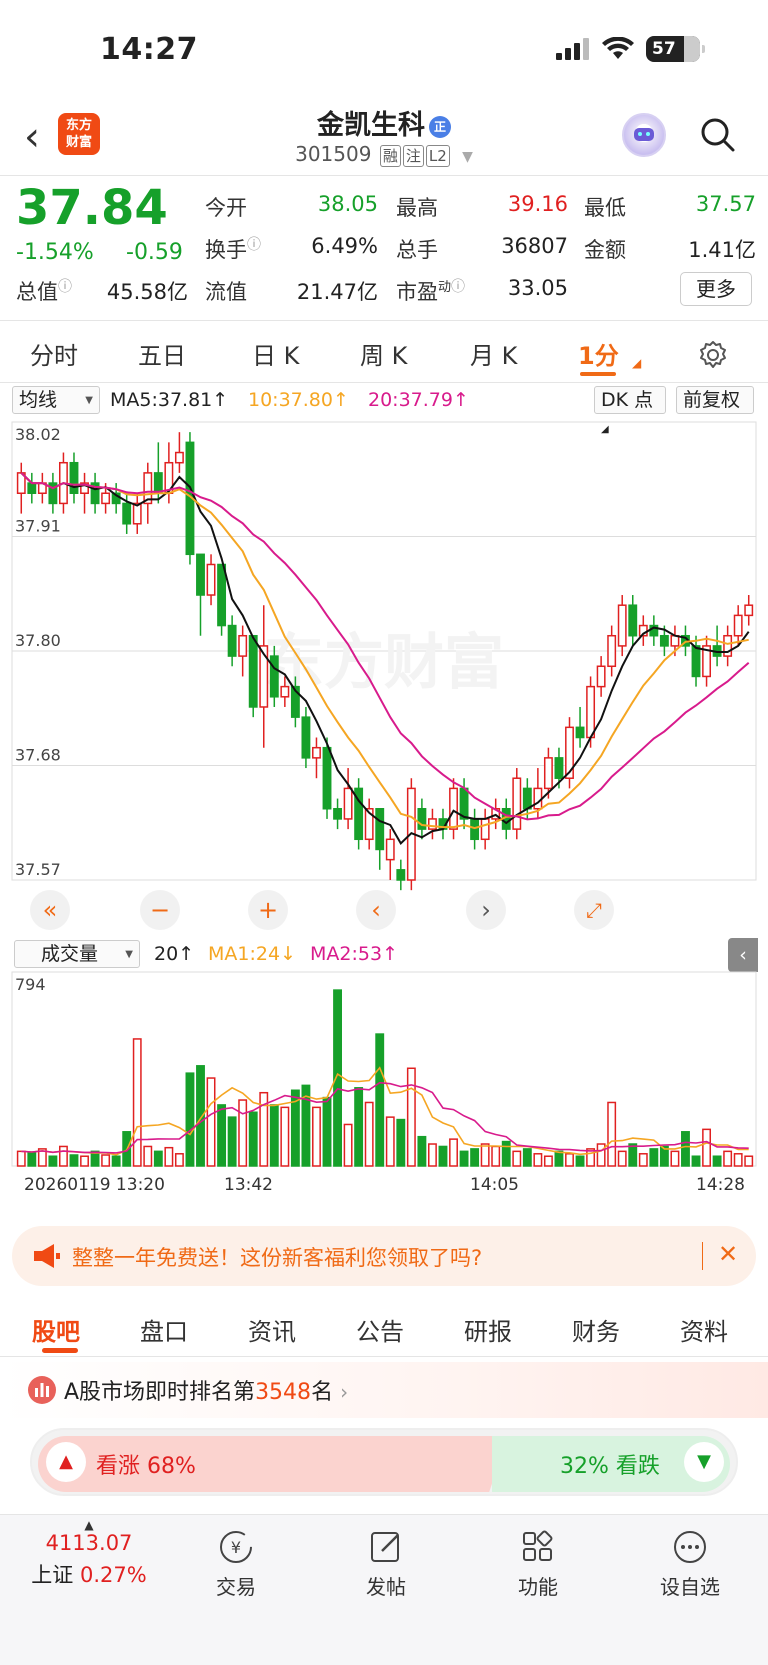  I want to click on change-amount: -0.59, so click(154, 252).